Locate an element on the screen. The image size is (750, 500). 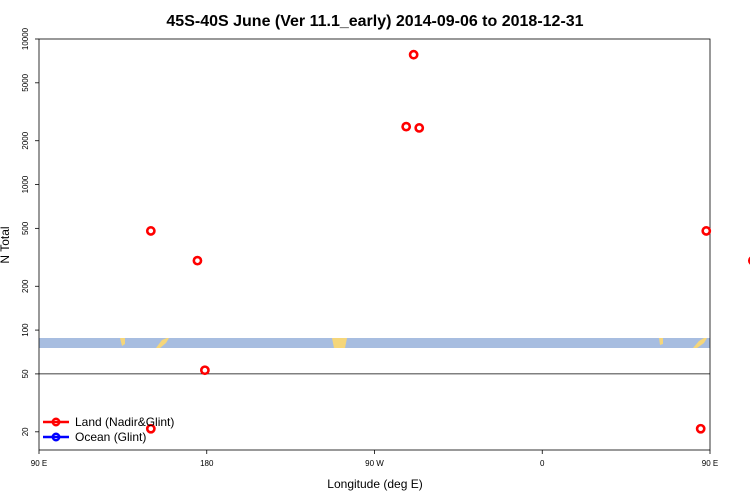
y-tick-label: 50 is located at coordinates (25, 373).